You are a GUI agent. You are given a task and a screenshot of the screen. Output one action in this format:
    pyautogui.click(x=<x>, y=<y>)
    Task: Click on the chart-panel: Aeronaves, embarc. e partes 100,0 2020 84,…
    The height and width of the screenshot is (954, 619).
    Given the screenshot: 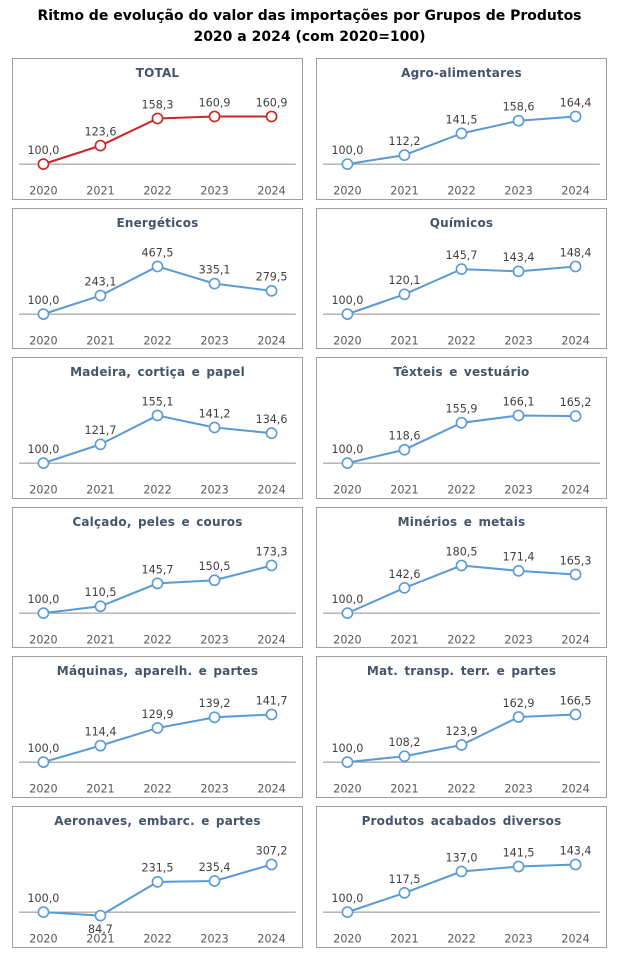 What is the action you would take?
    pyautogui.click(x=157, y=876)
    